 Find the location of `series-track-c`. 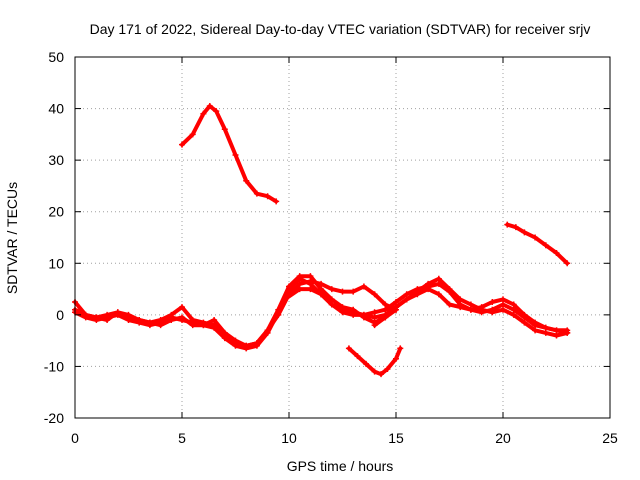

series-track-c is located at coordinates (235, 311).